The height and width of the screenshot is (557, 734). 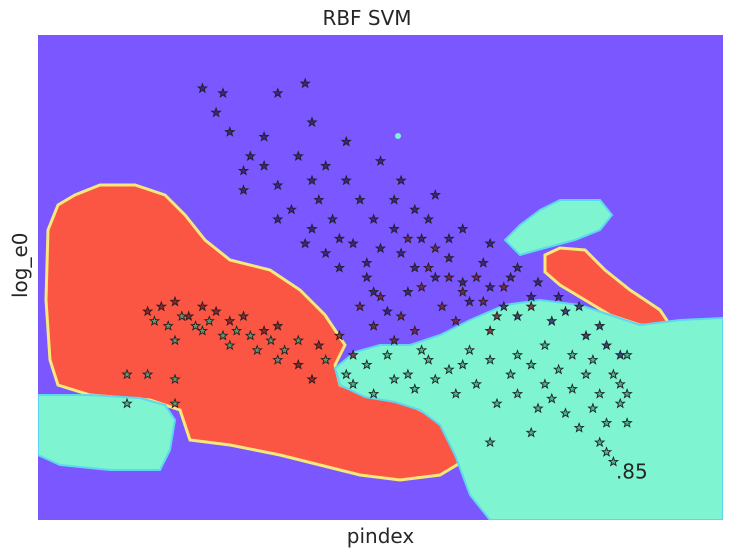 What do you see at coordinates (632, 472) in the screenshot?
I see `annotation-text: .85` at bounding box center [632, 472].